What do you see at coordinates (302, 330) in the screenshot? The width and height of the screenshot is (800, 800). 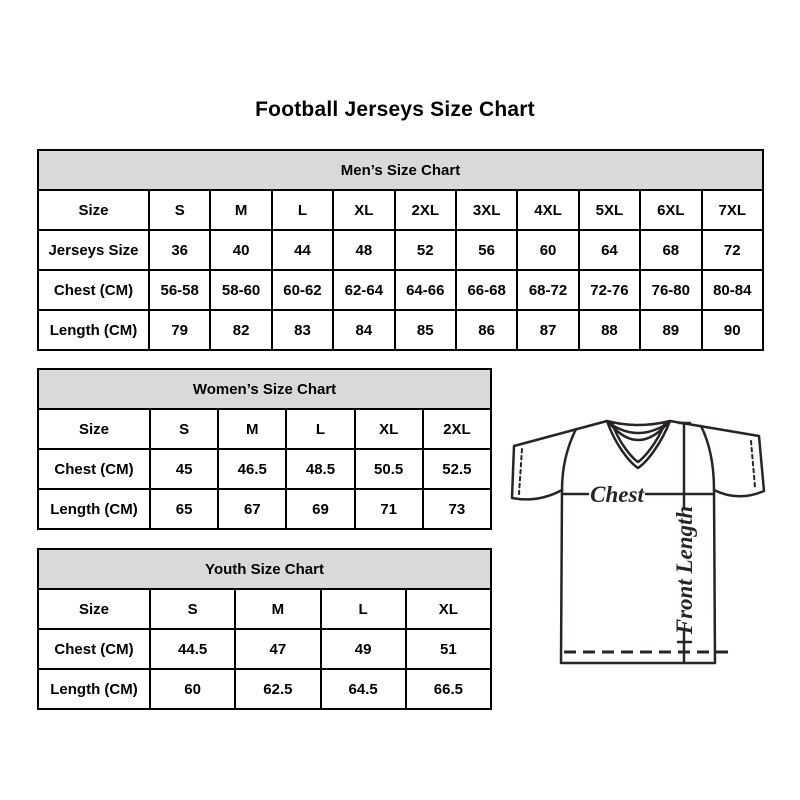 I see `size-value-cell: 83` at bounding box center [302, 330].